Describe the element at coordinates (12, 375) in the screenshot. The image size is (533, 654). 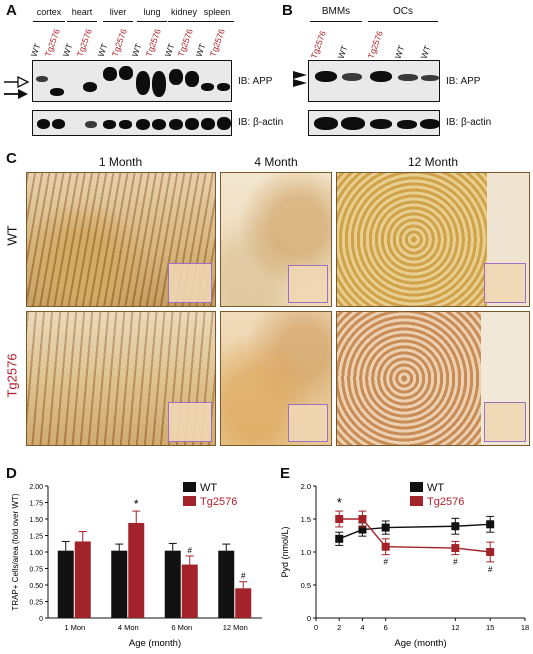
I see `row-label-tg2576: Tg2576` at that location.